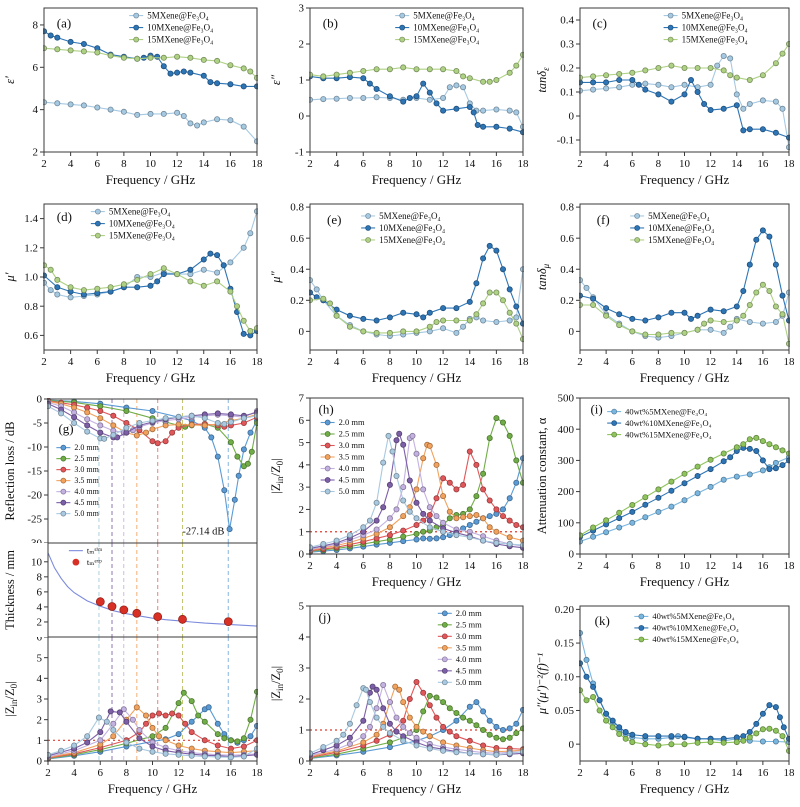  What do you see at coordinates (603, 219) in the screenshot?
I see `panel-label: (f)` at bounding box center [603, 219].